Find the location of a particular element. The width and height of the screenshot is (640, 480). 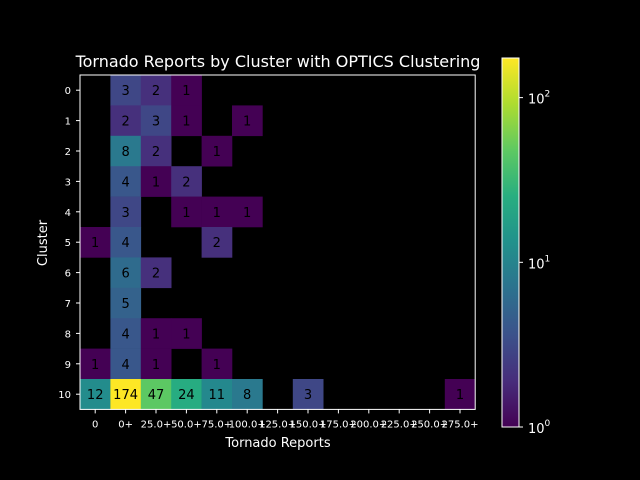

cell-value-label: 12 is located at coordinates (95, 395).